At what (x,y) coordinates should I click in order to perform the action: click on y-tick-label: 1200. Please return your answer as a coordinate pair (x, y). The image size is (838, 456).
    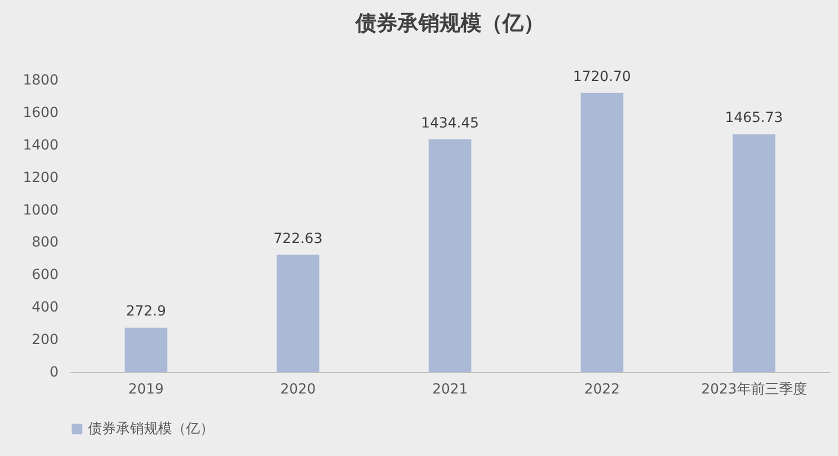
    Looking at the image, I should click on (40, 178).